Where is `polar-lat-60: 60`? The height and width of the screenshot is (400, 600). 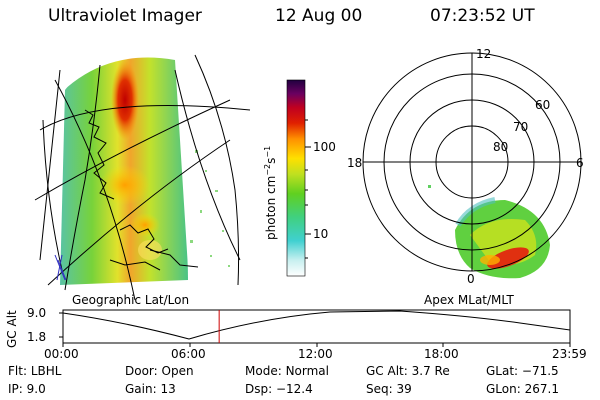
polar-lat-60: 60 is located at coordinates (543, 105).